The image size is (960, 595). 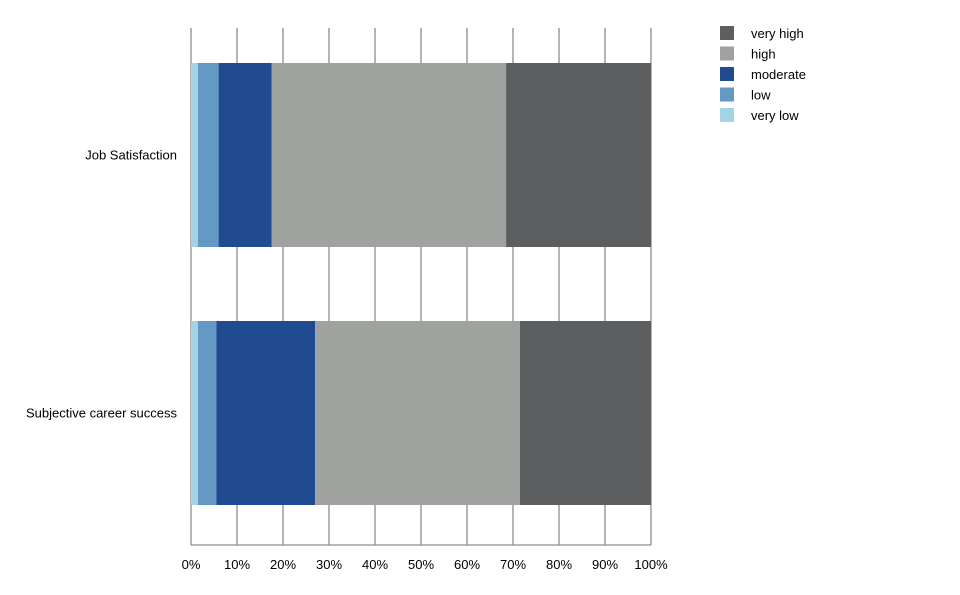 What do you see at coordinates (651, 564) in the screenshot?
I see `x-tick-label-100: 100%` at bounding box center [651, 564].